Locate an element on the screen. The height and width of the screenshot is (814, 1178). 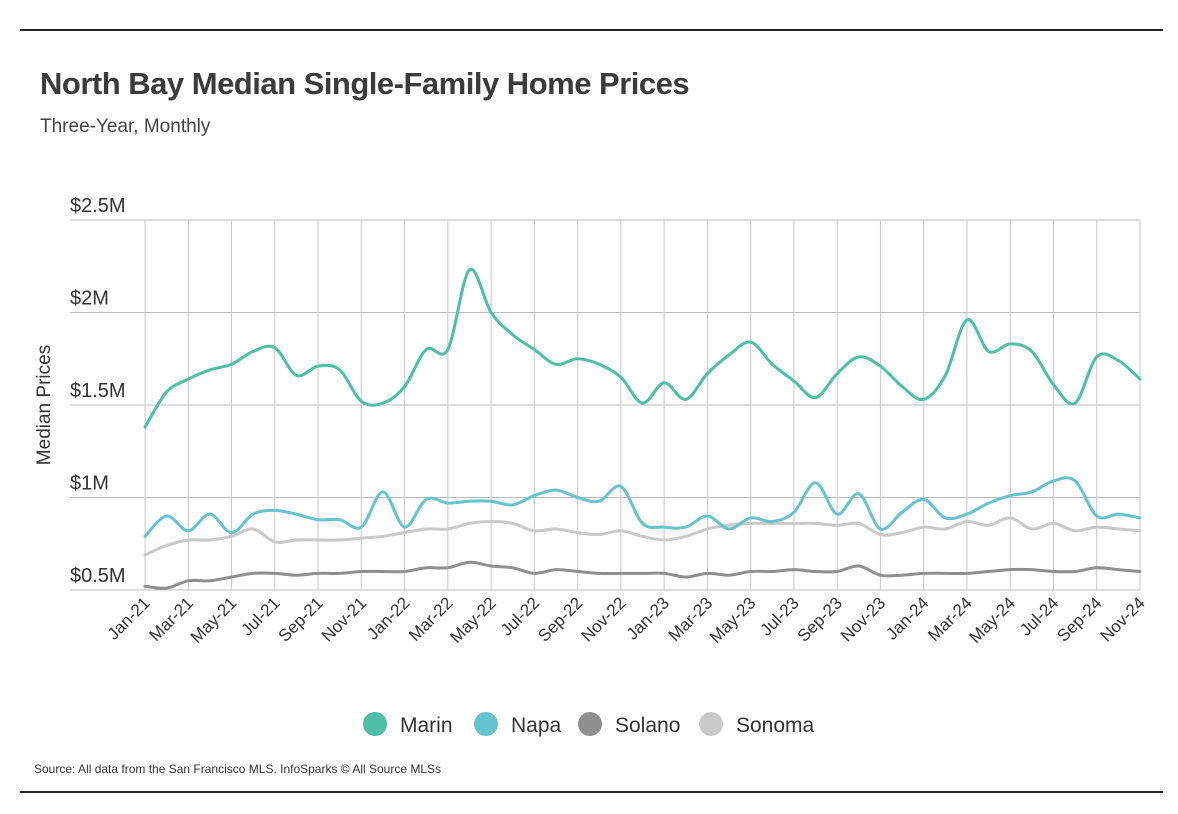
series-line-solano is located at coordinates (642, 575).